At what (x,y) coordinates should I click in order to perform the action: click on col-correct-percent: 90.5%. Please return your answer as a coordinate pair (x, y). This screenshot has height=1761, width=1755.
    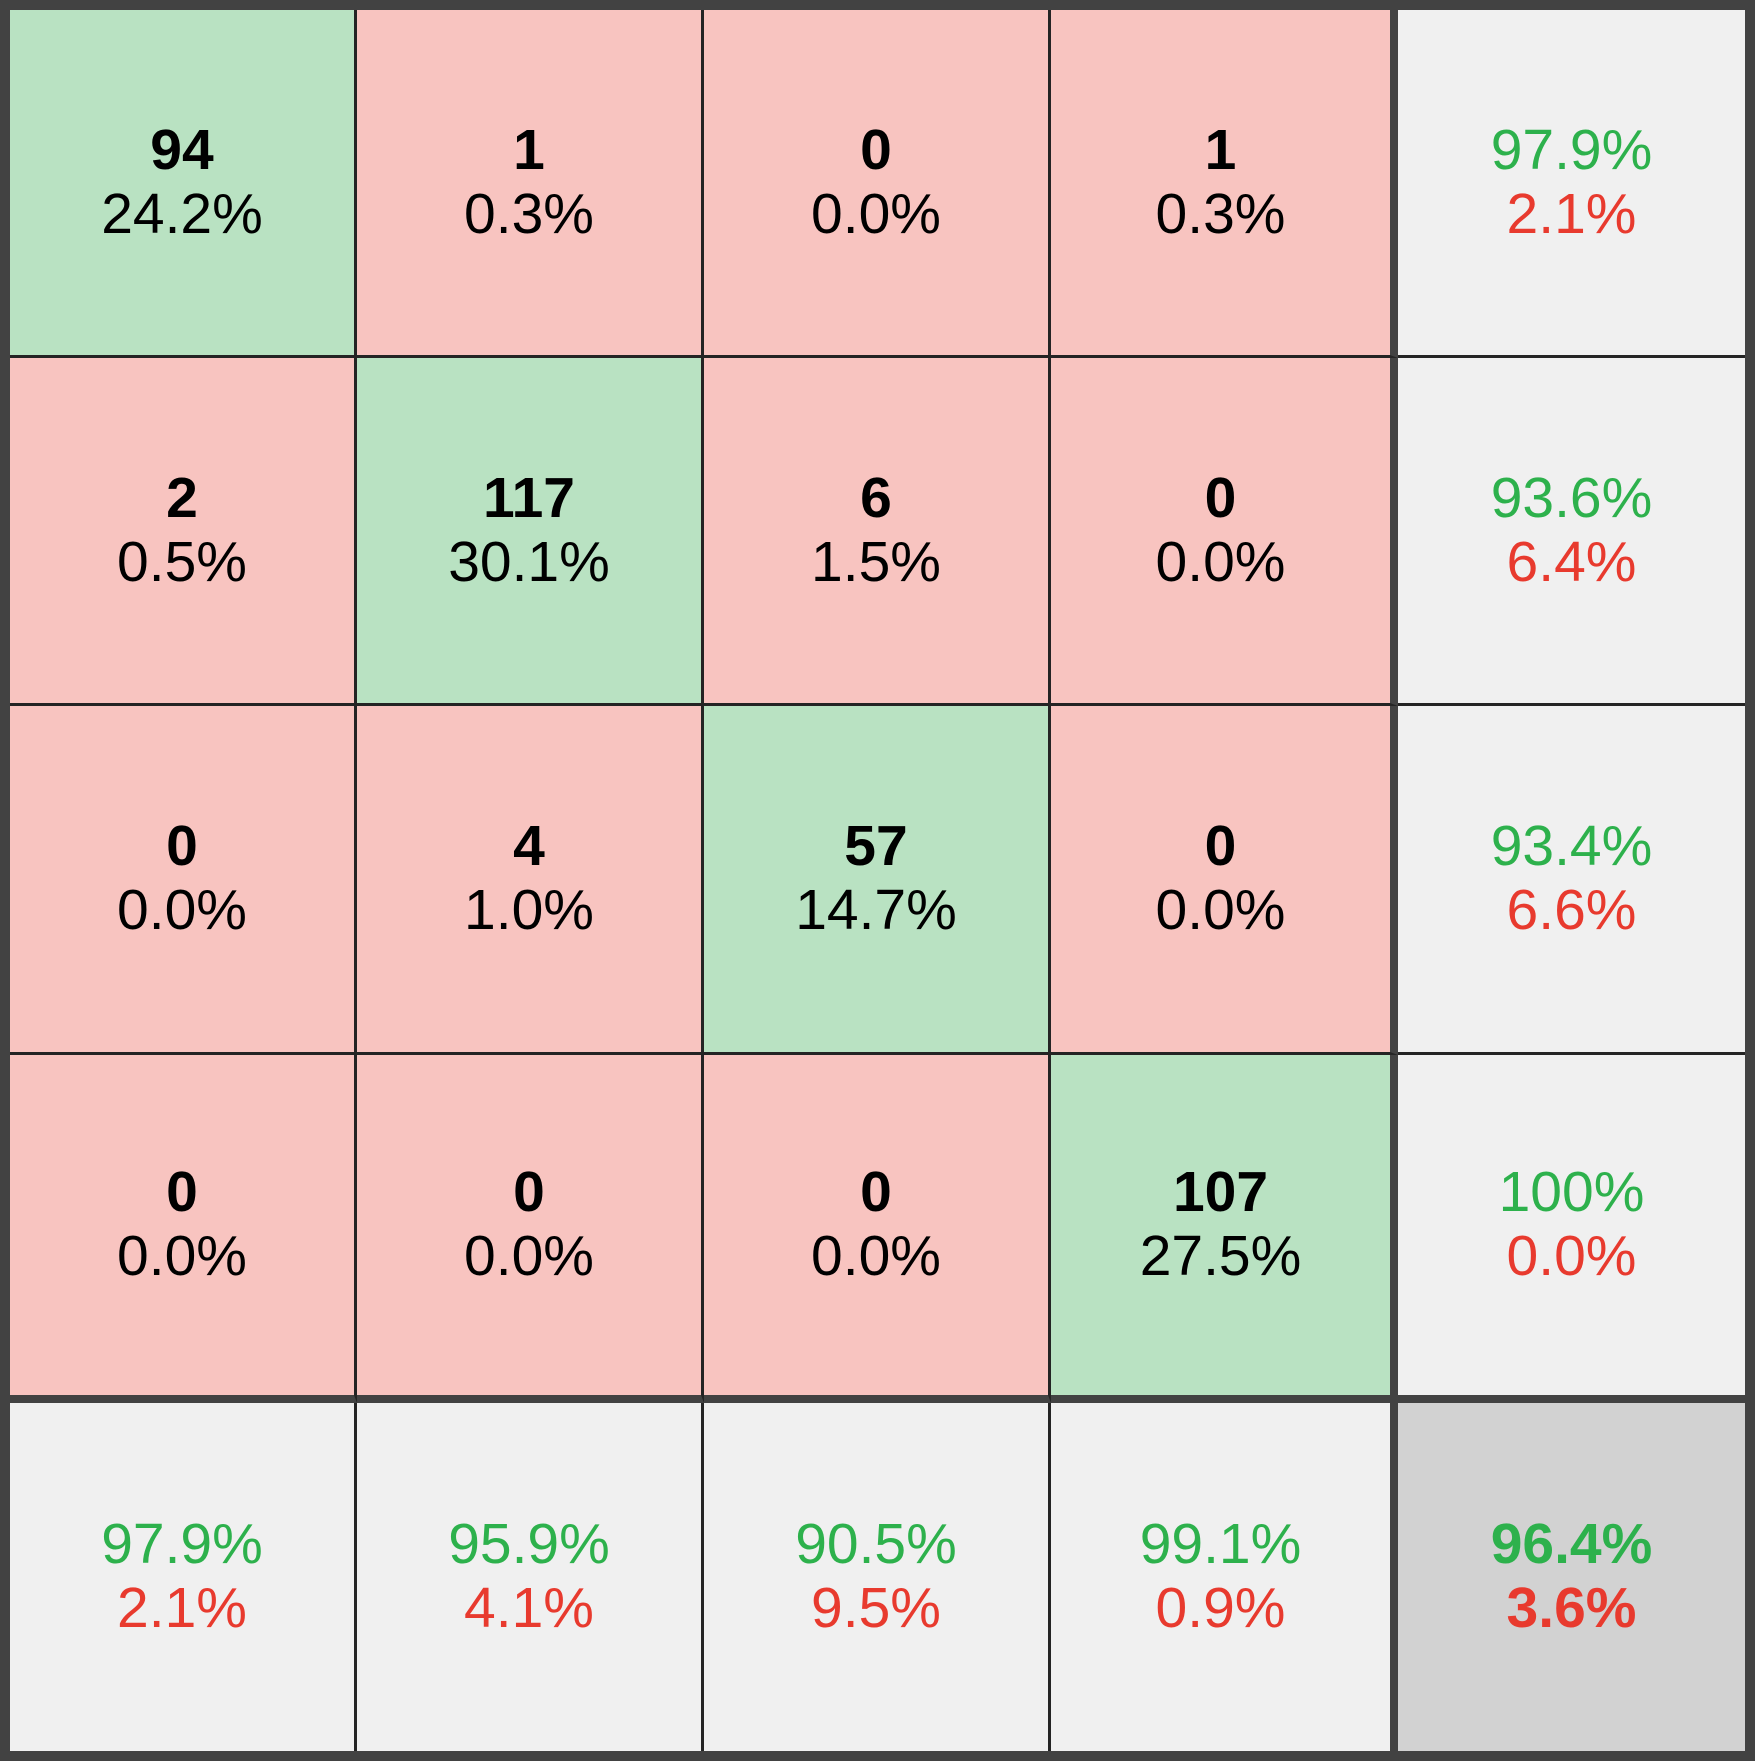
    Looking at the image, I should click on (876, 1544).